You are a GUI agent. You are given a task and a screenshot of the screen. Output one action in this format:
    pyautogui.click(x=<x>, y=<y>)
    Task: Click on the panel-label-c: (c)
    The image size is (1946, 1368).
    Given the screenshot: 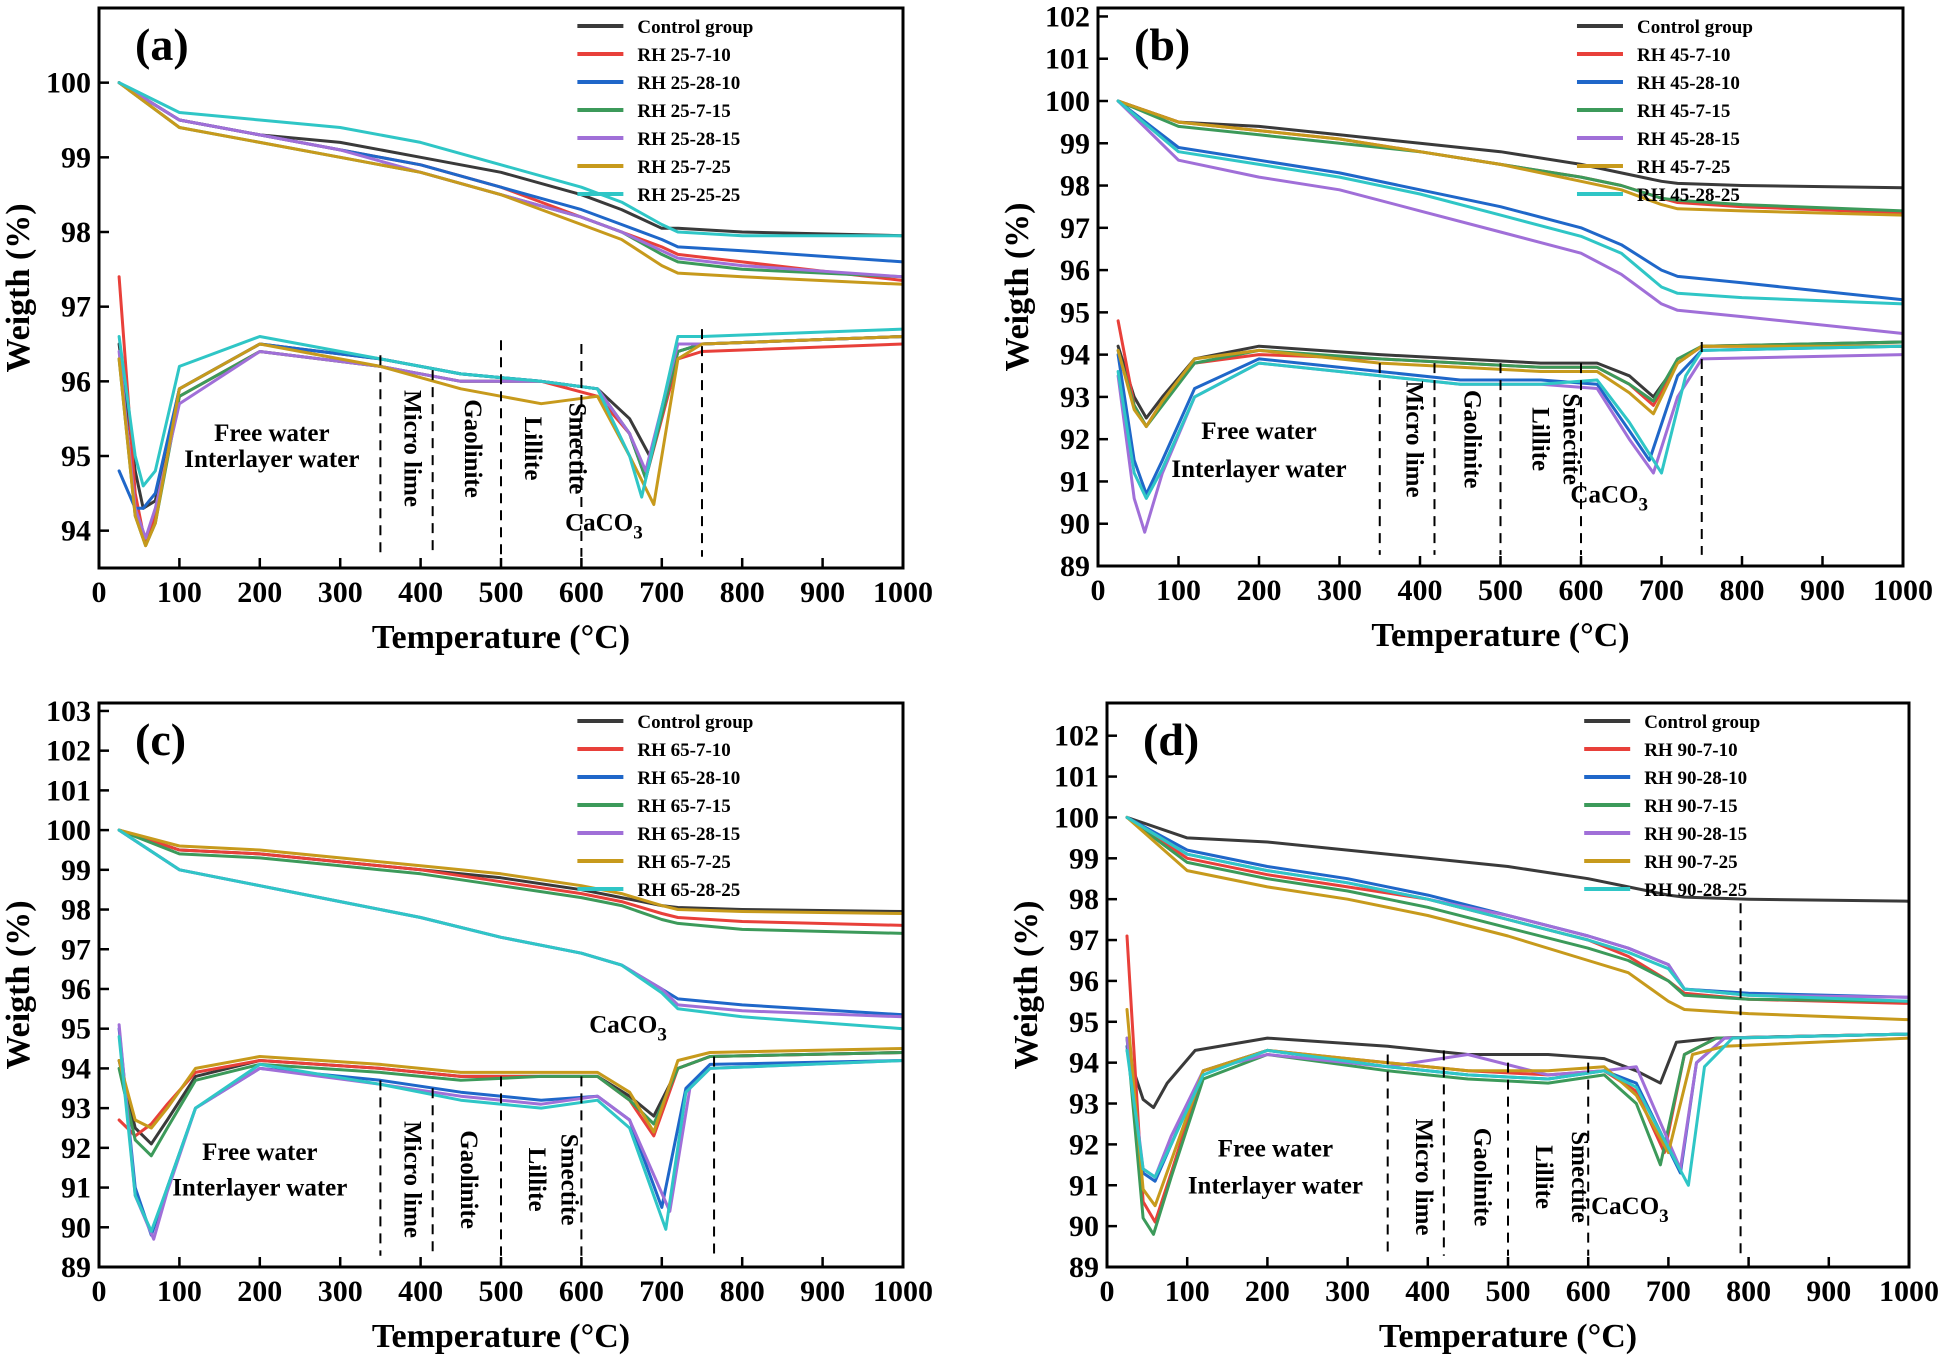 What is the action you would take?
    pyautogui.click(x=160, y=739)
    